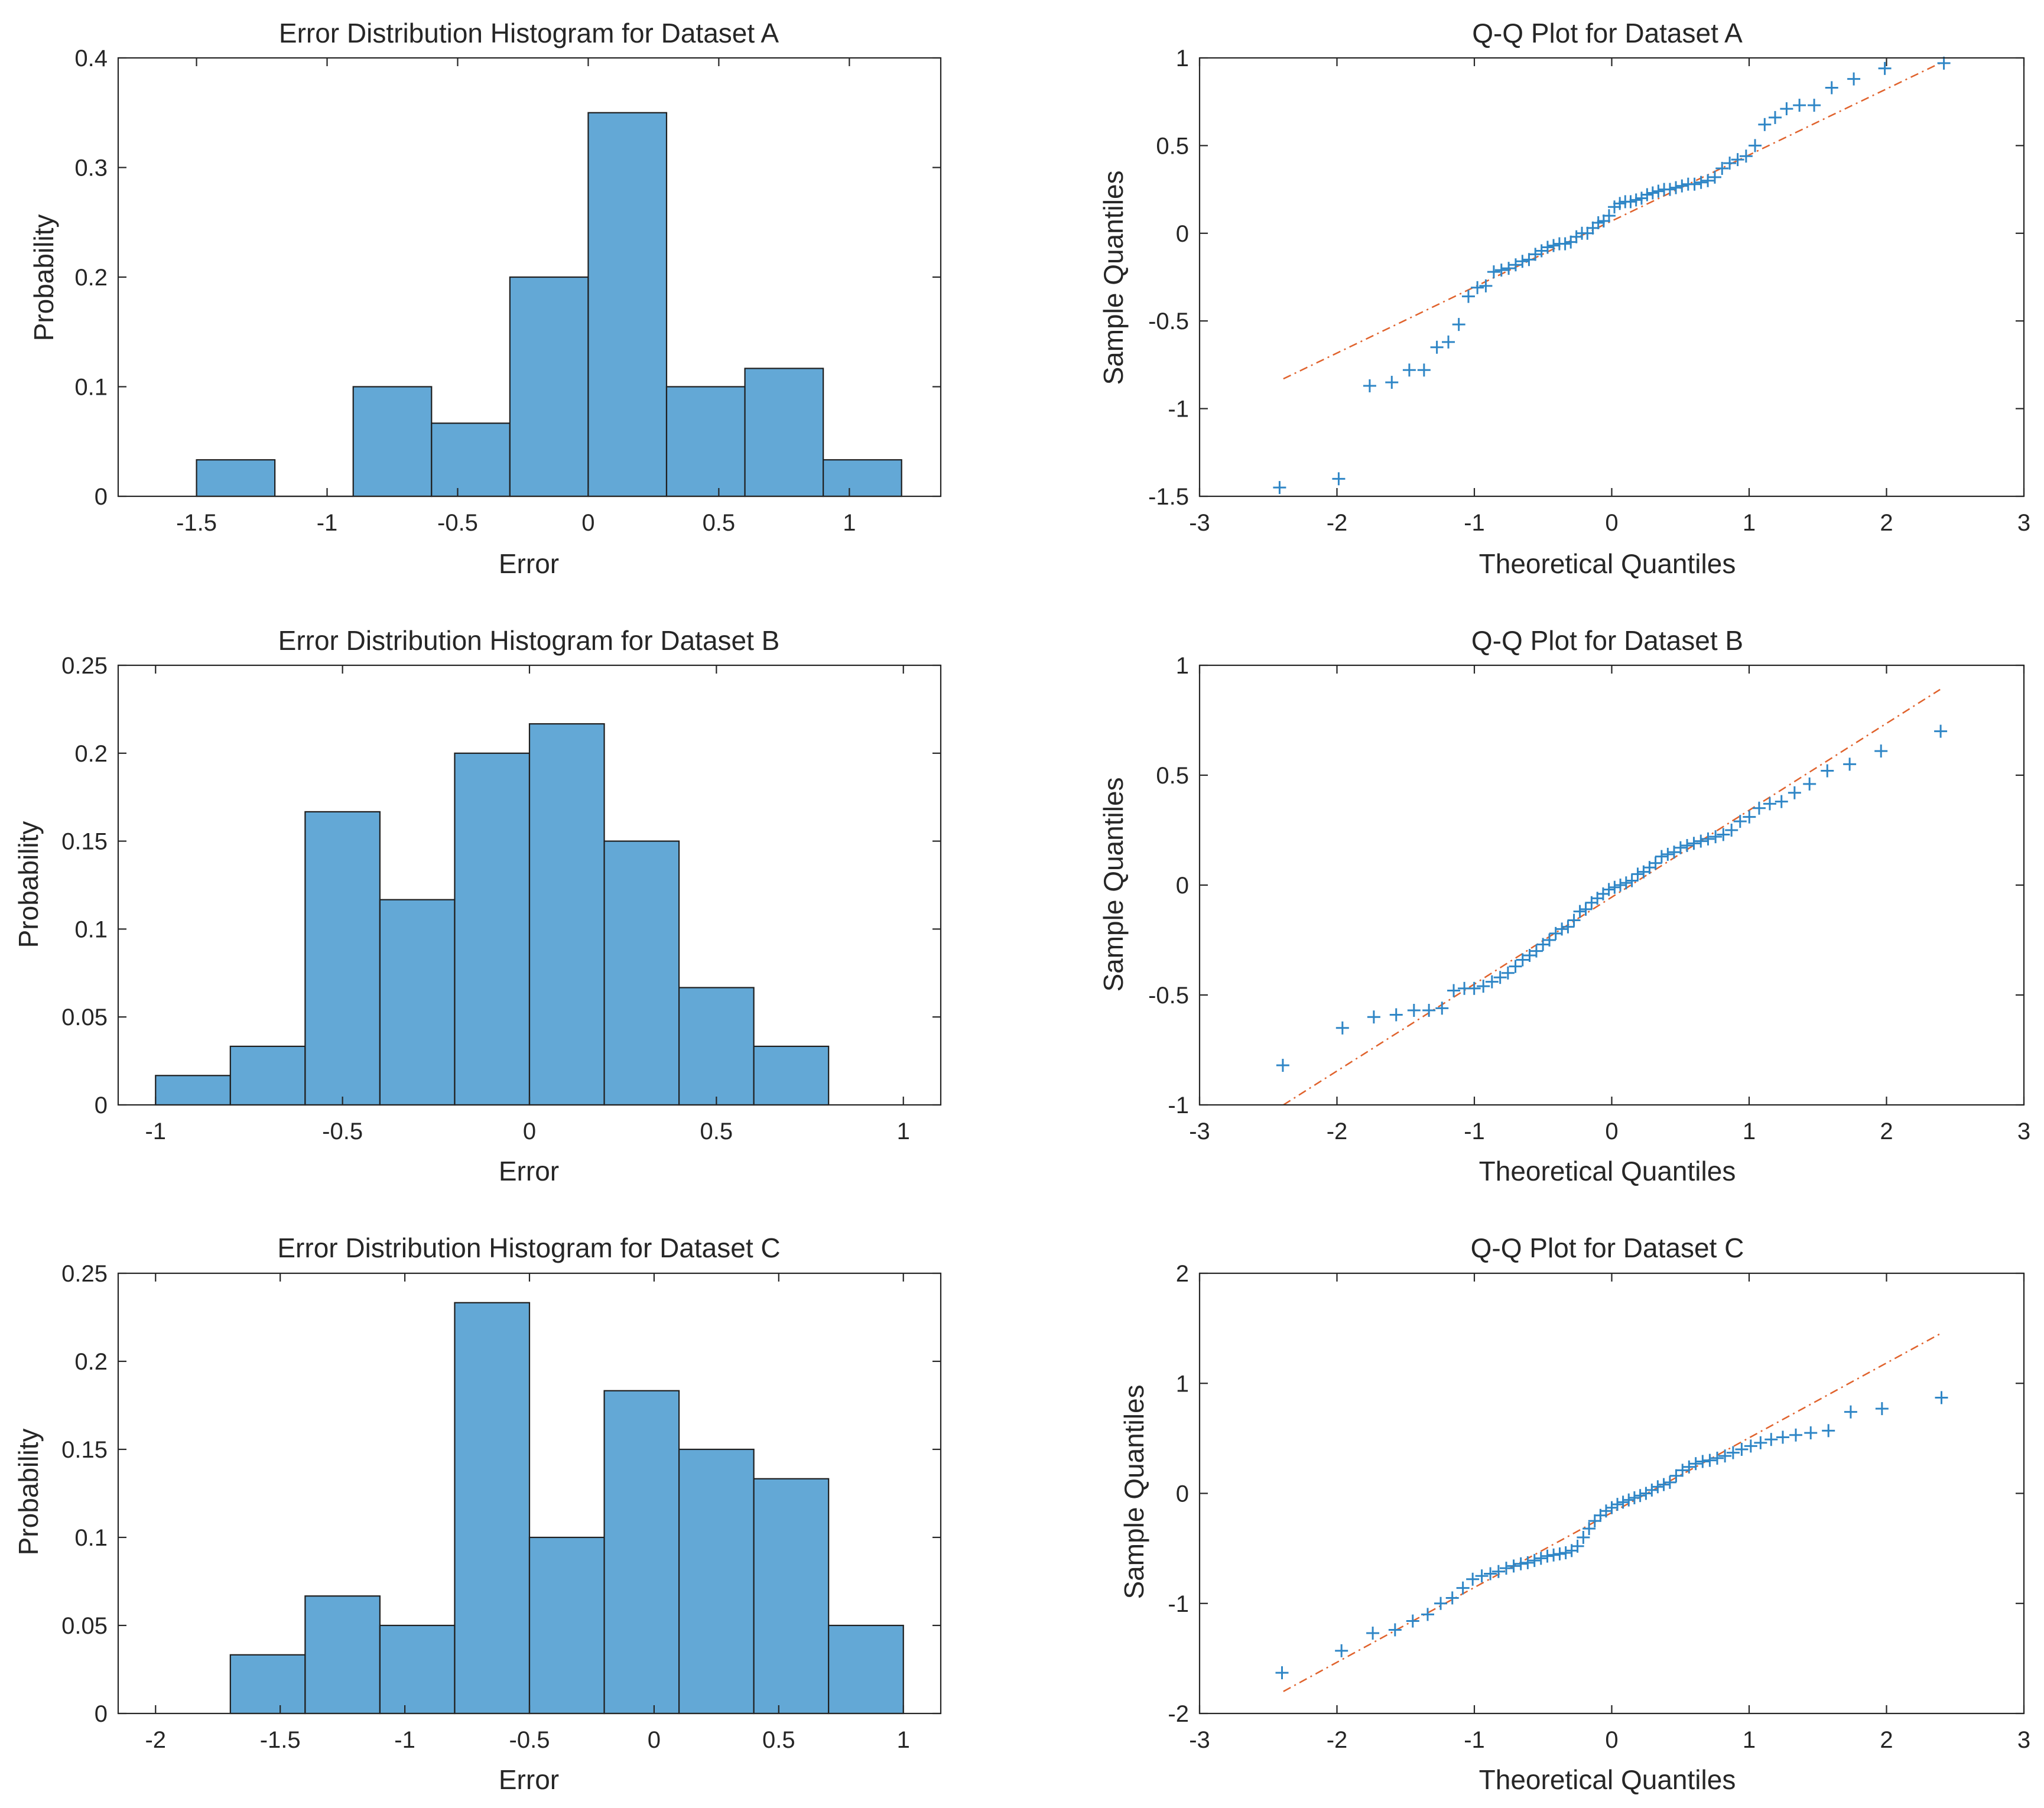 This screenshot has width=2044, height=1808. What do you see at coordinates (101, 1714) in the screenshot?
I see `y-tick-label: 0` at bounding box center [101, 1714].